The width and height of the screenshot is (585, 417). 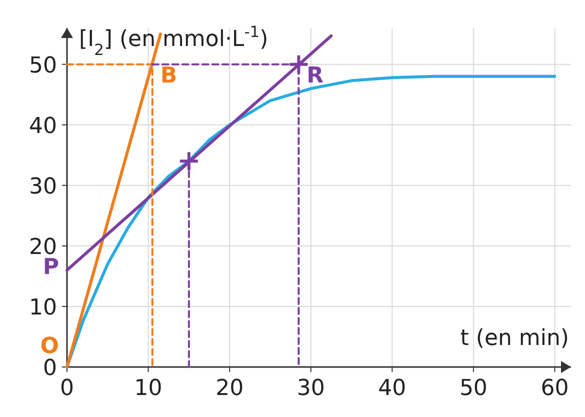 What do you see at coordinates (43, 65) in the screenshot?
I see `y-tick-label: 50` at bounding box center [43, 65].